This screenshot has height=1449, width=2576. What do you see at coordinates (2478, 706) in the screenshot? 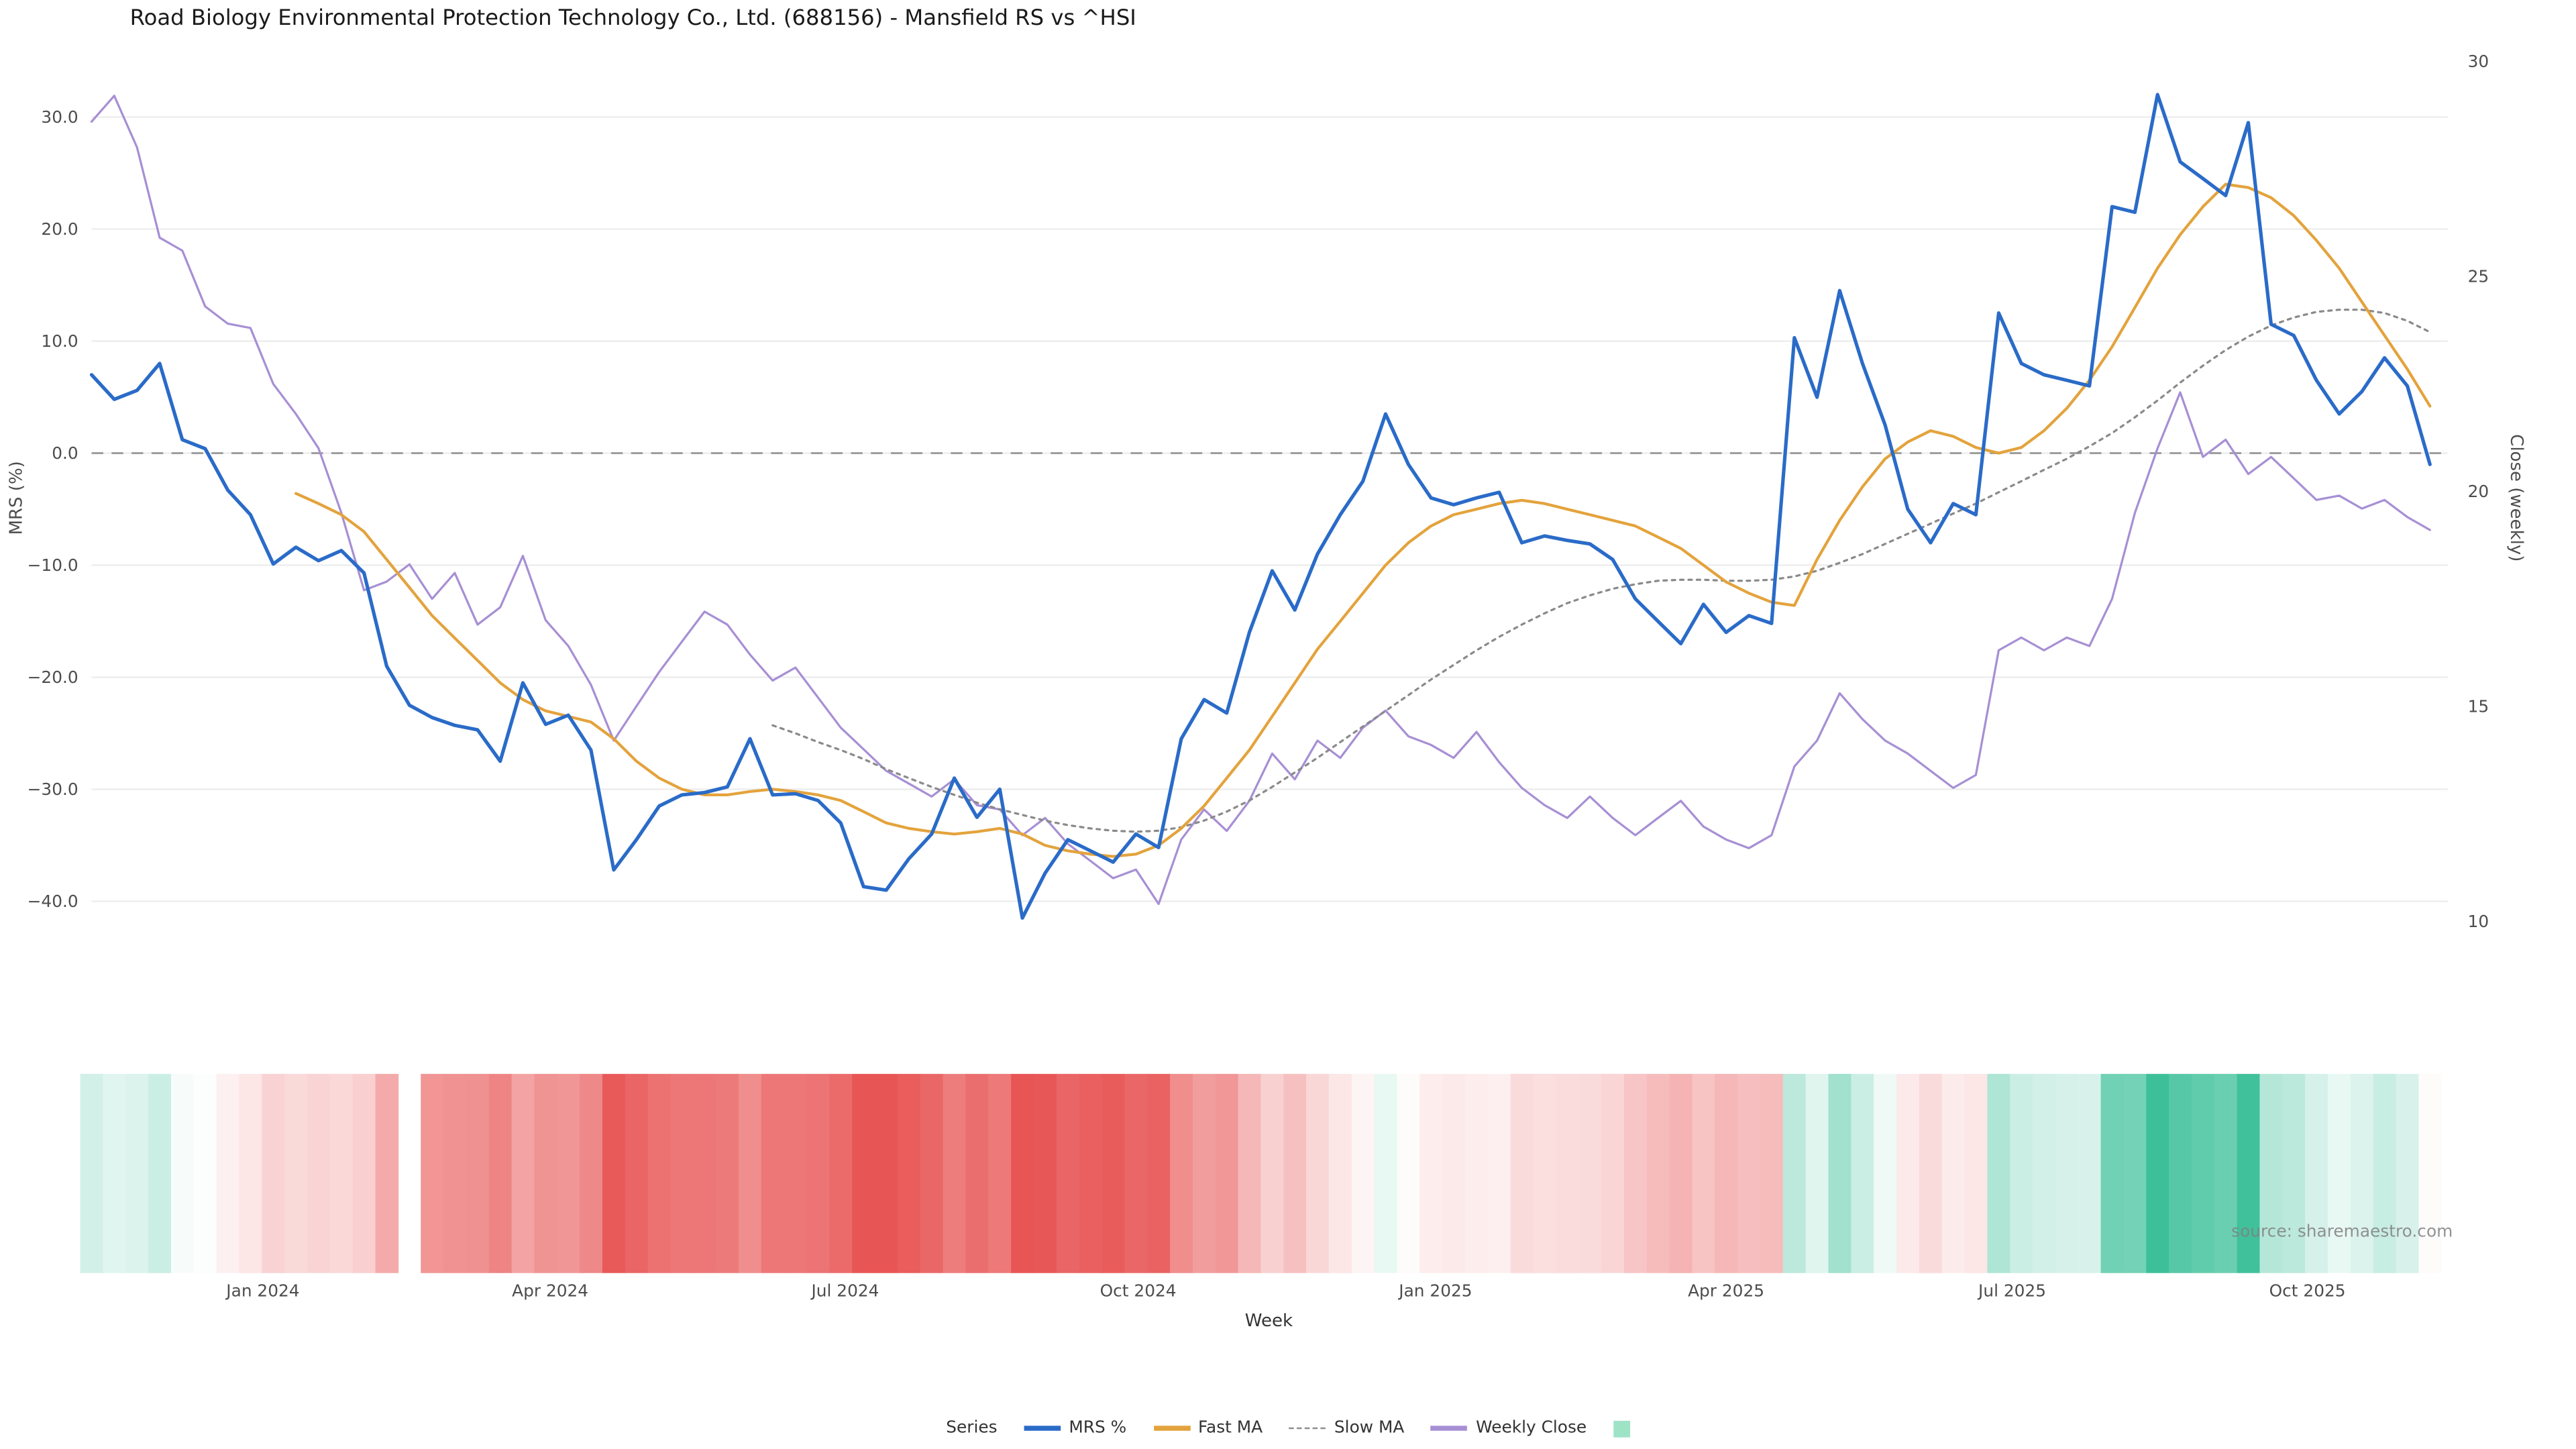
I see `y-right-tick-label: 15` at bounding box center [2478, 706].